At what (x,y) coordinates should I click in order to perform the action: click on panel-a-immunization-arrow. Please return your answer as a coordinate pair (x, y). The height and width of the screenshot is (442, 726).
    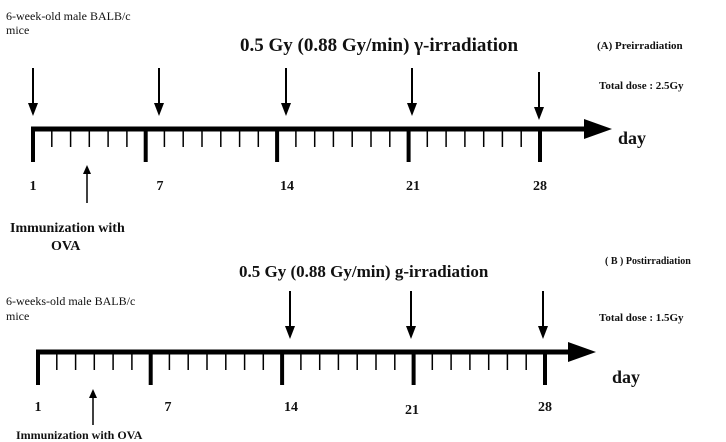
    Looking at the image, I should click on (87, 184).